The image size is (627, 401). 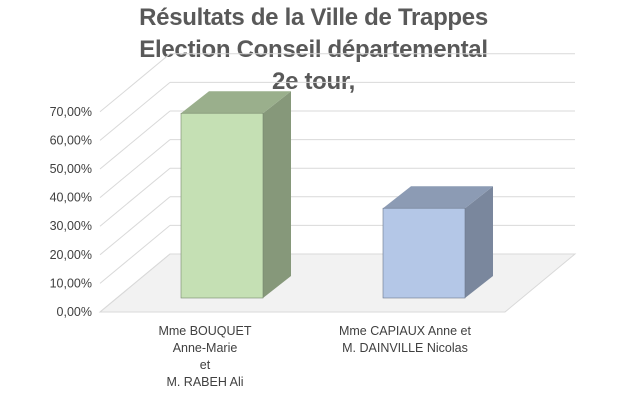 What do you see at coordinates (71, 255) in the screenshot?
I see `y-tick-label: 20,00%` at bounding box center [71, 255].